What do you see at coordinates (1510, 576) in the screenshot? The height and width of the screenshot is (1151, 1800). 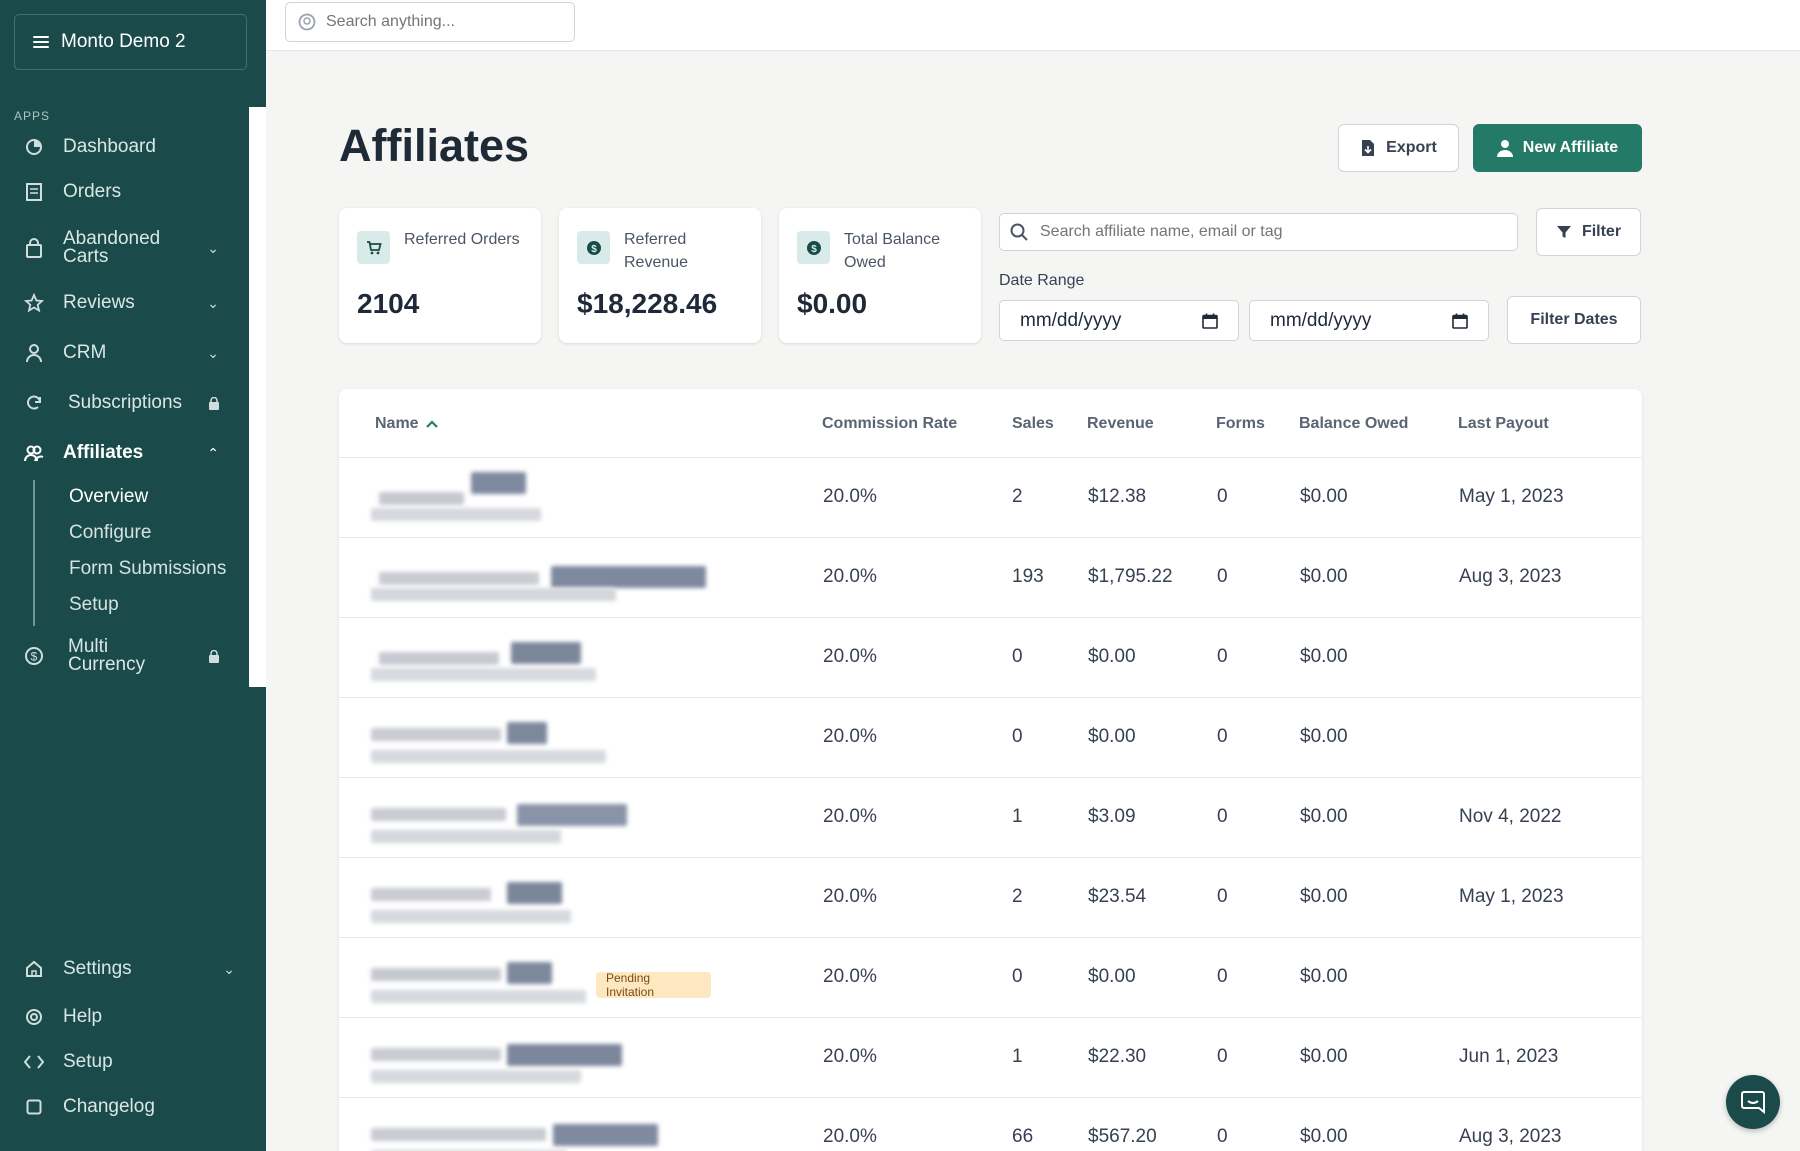 I see `cell-last-payout: Aug 3, 2023` at bounding box center [1510, 576].